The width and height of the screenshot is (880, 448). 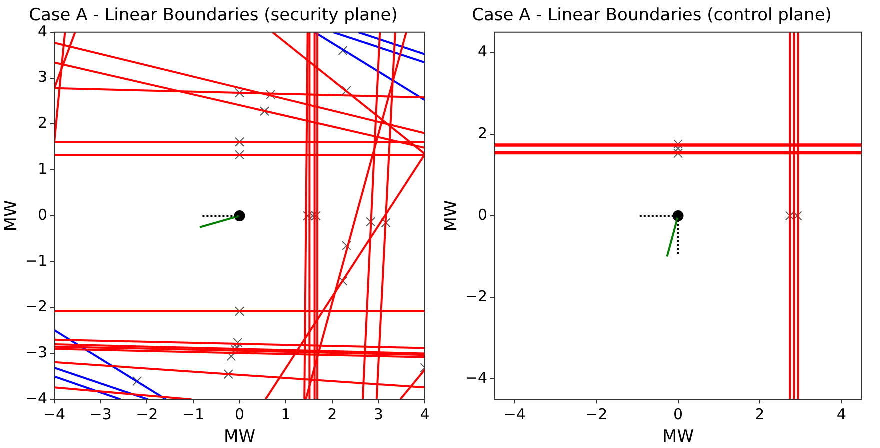 What do you see at coordinates (379, 414) in the screenshot?
I see `x-tick-label: 3` at bounding box center [379, 414].